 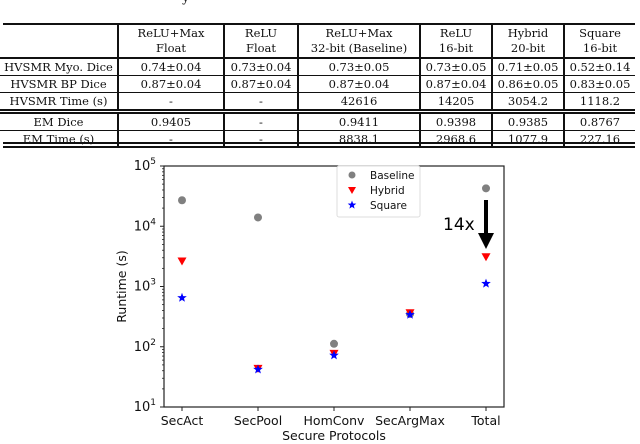 What do you see at coordinates (600, 40) in the screenshot?
I see `header-cell: Square 16-bit` at bounding box center [600, 40].